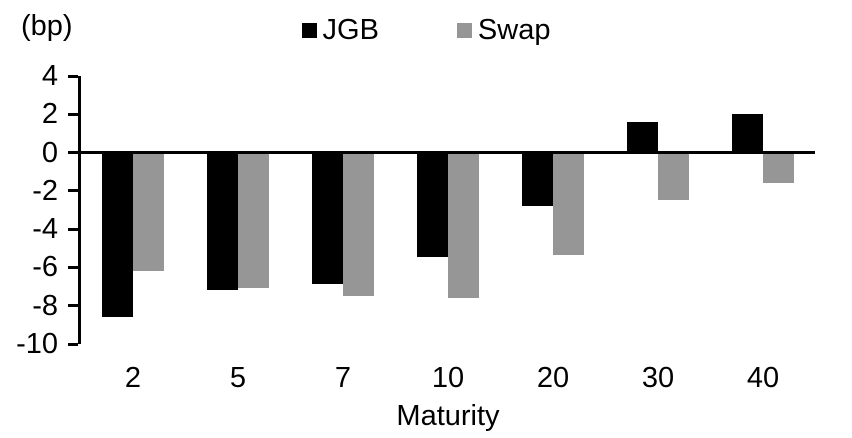 The image size is (852, 438). What do you see at coordinates (238, 378) in the screenshot?
I see `x-axis-category-label: 5` at bounding box center [238, 378].